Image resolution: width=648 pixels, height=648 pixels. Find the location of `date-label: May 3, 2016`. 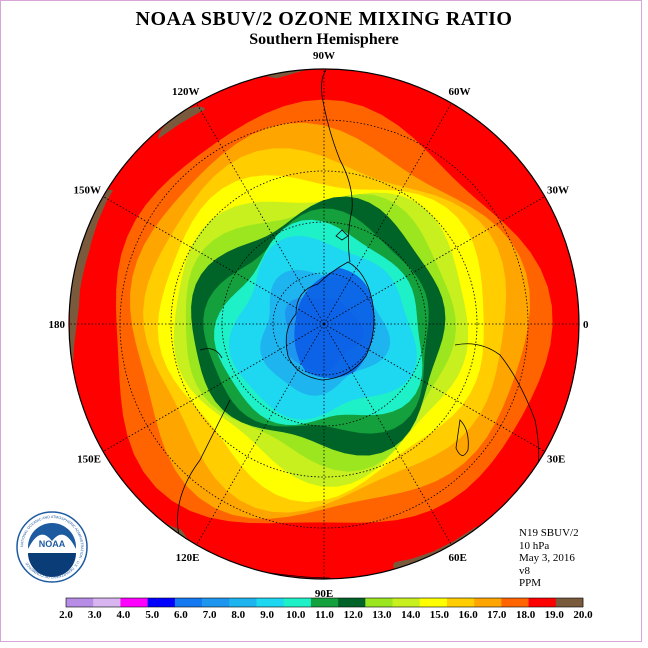

date-label: May 3, 2016 is located at coordinates (547, 558).